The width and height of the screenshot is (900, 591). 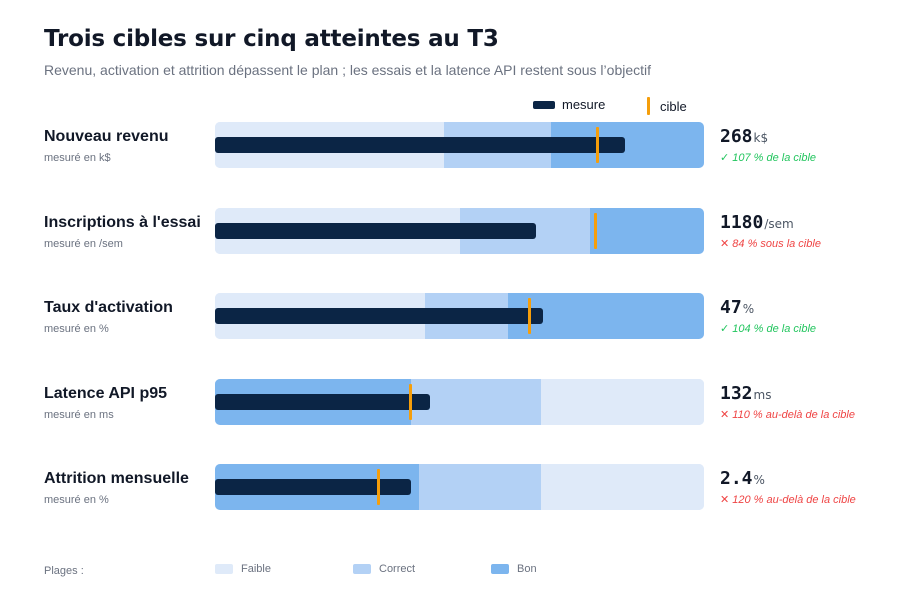 I want to click on range-swatch-correct, so click(x=362, y=569).